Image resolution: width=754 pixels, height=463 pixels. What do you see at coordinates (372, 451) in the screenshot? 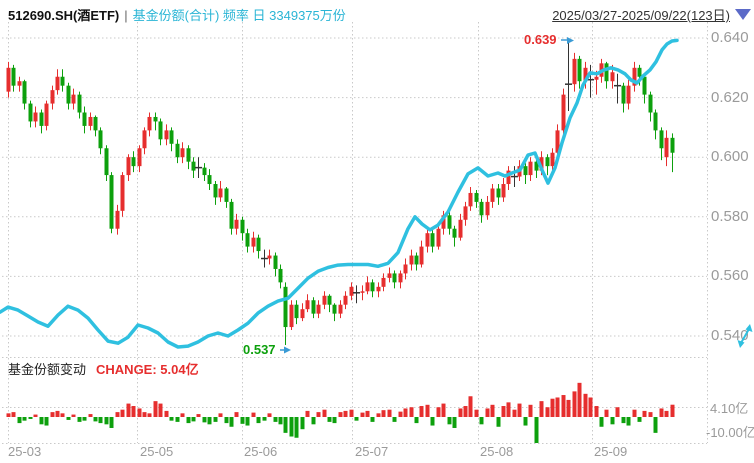
I see `x-axis-label: 25-07` at bounding box center [372, 451].